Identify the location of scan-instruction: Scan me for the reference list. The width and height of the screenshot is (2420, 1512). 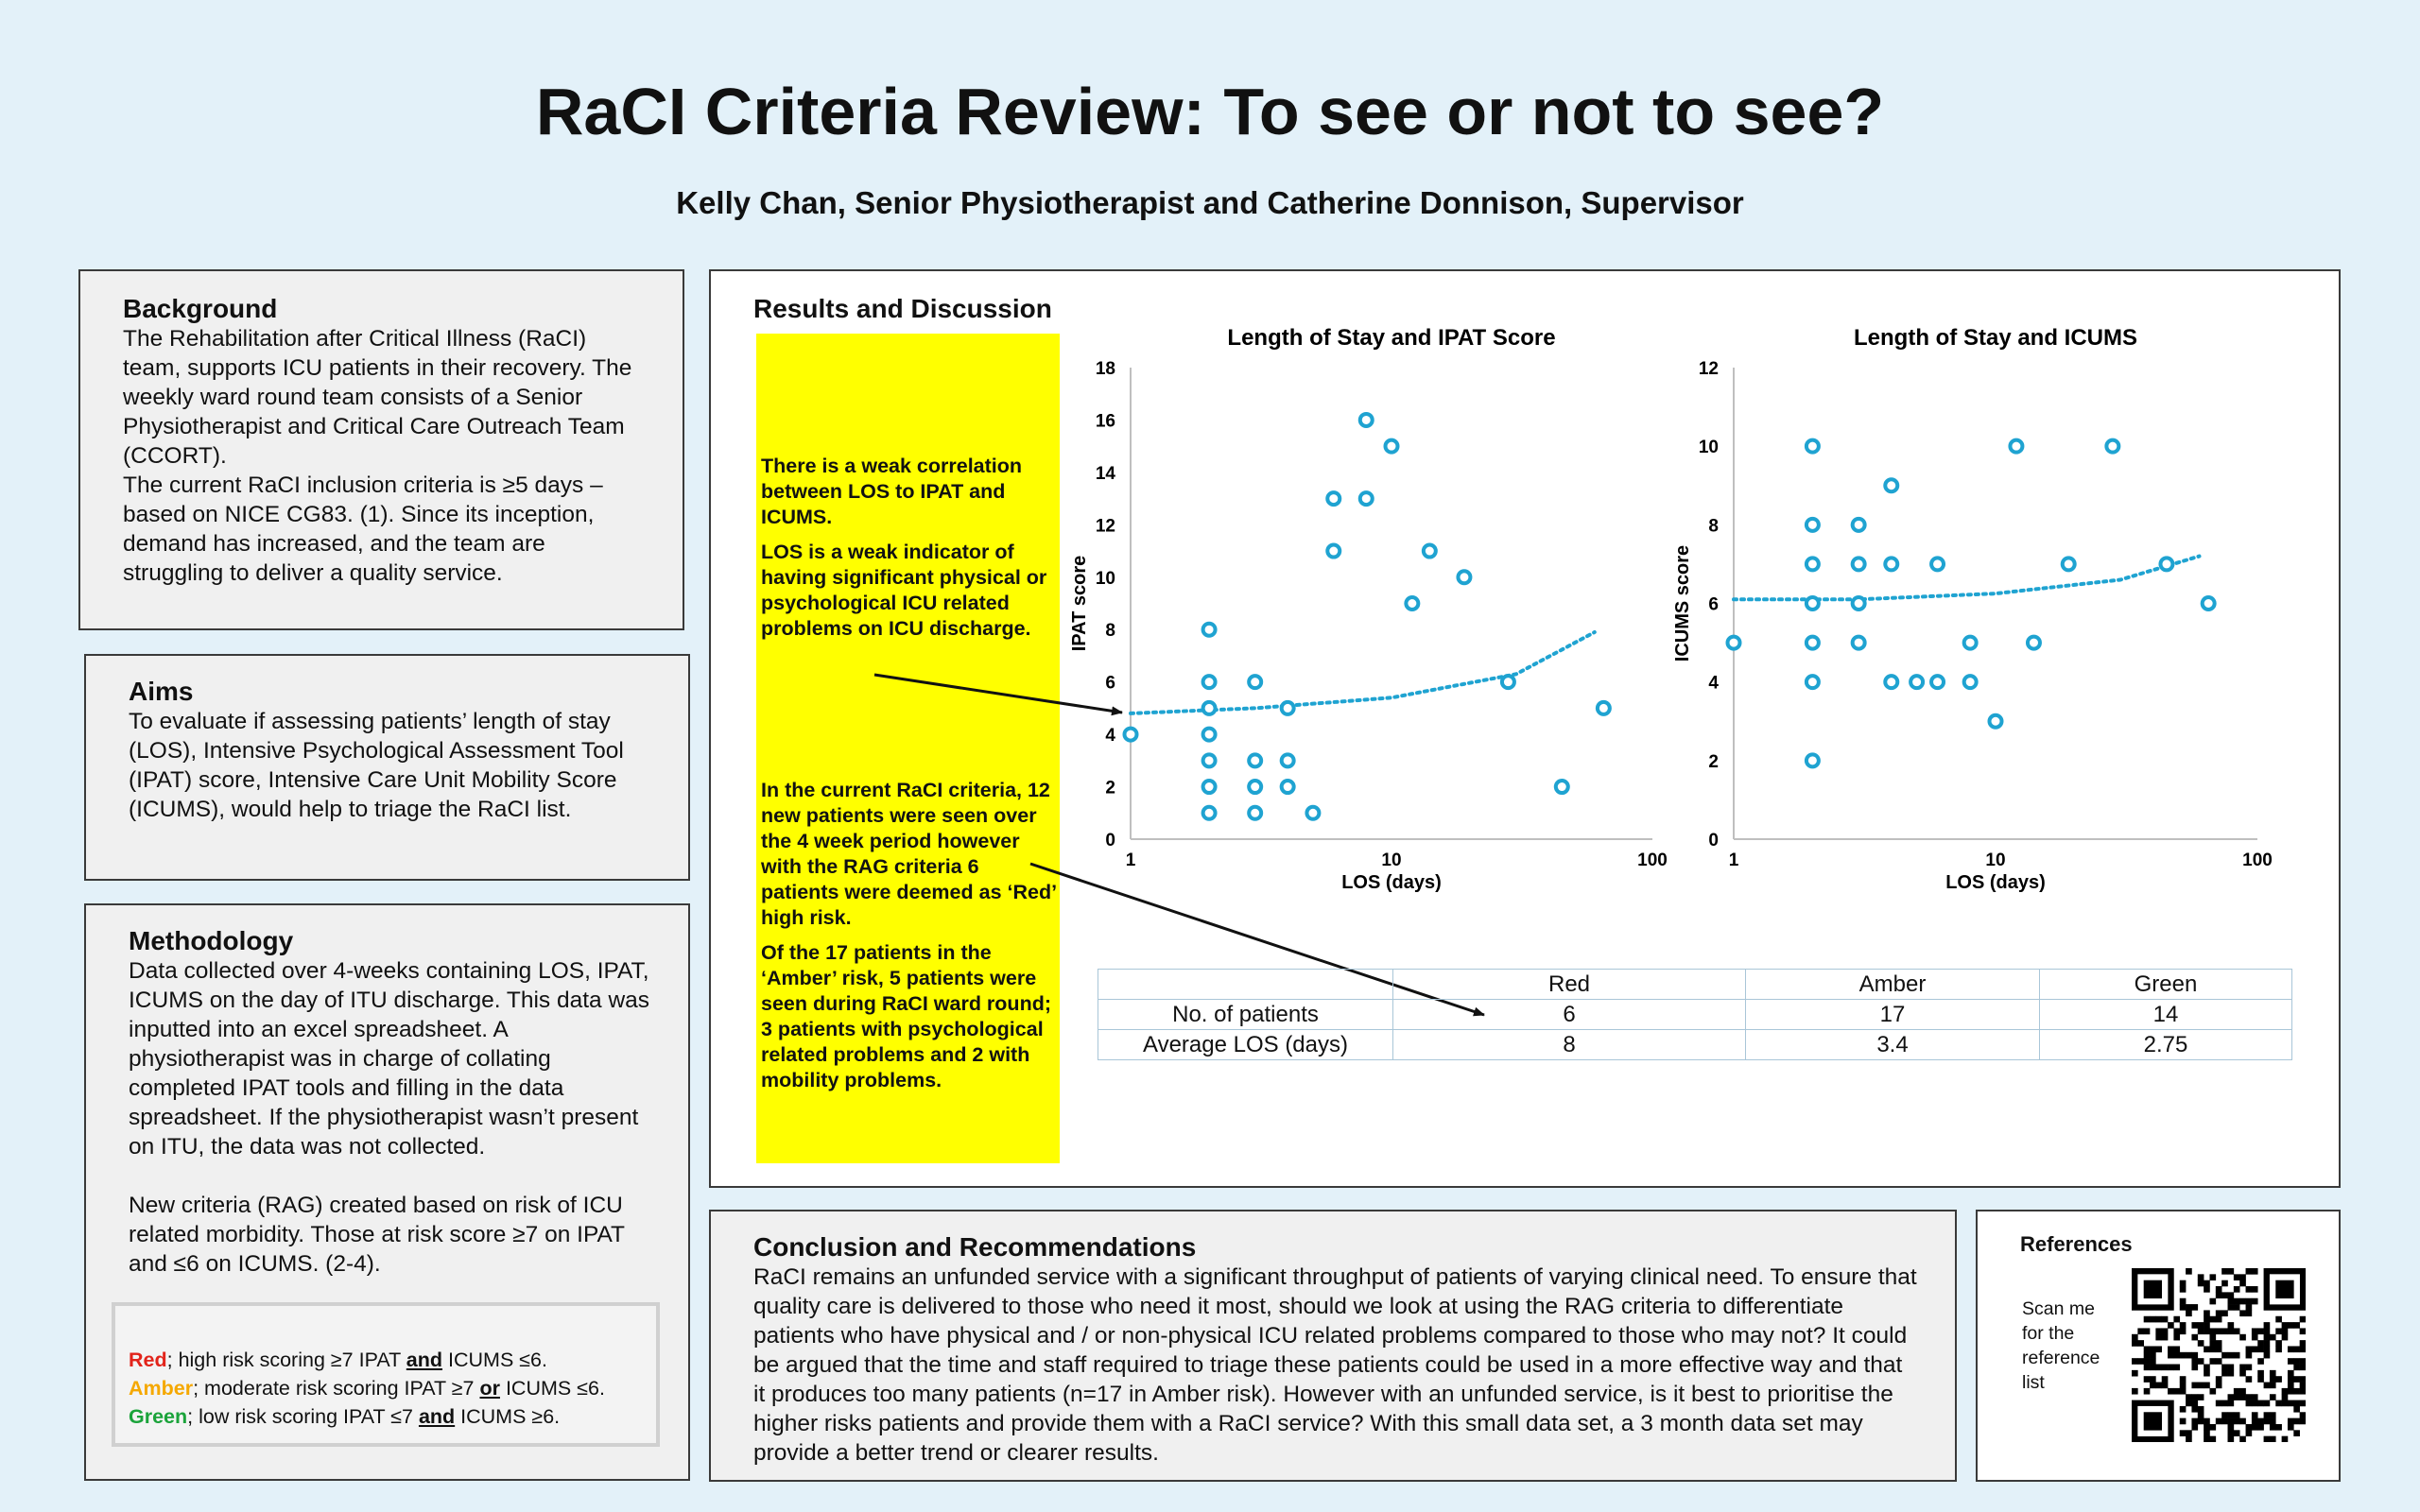
(2061, 1345).